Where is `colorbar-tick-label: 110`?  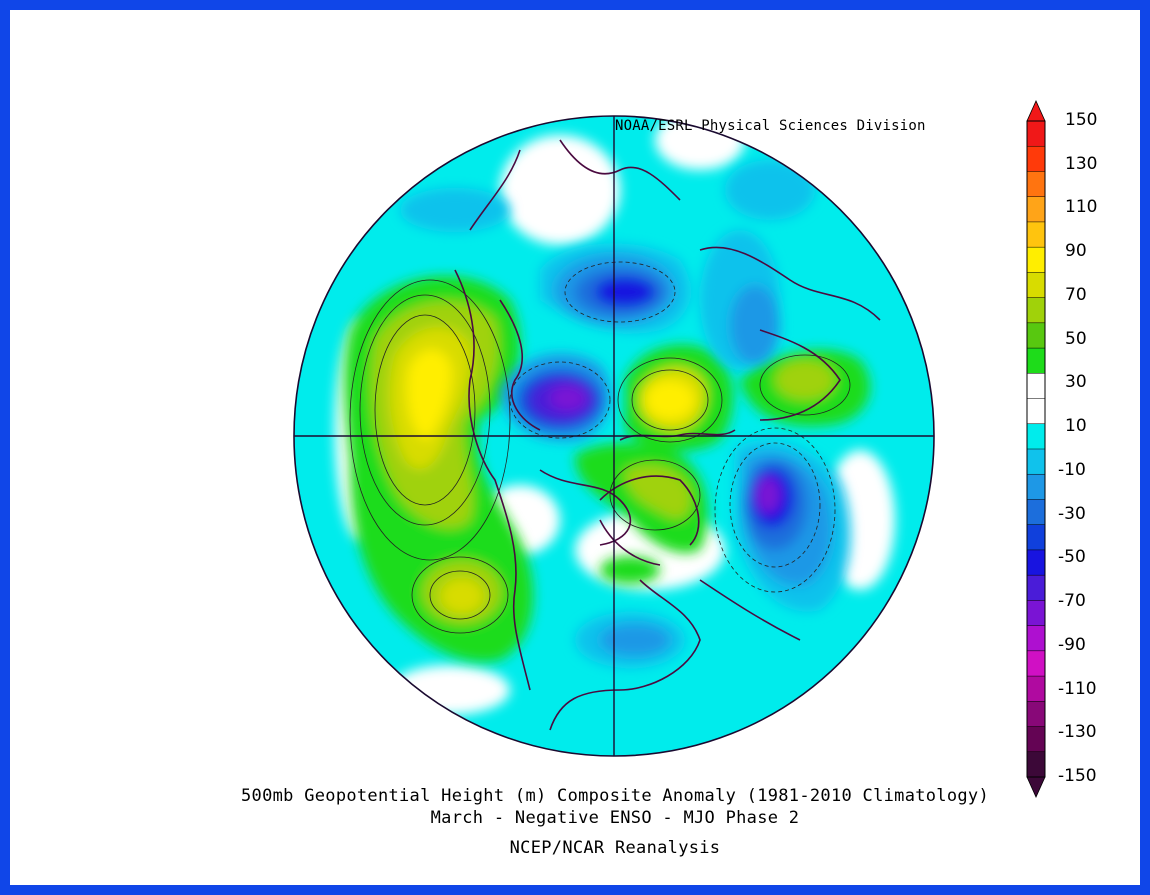
colorbar-tick-label: 110 is located at coordinates (1081, 207).